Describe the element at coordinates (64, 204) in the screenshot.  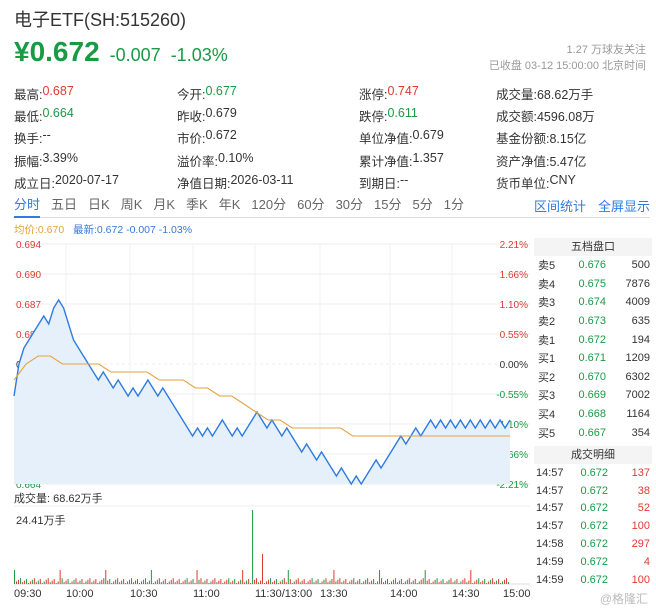
I see `tab-1: 五日` at that location.